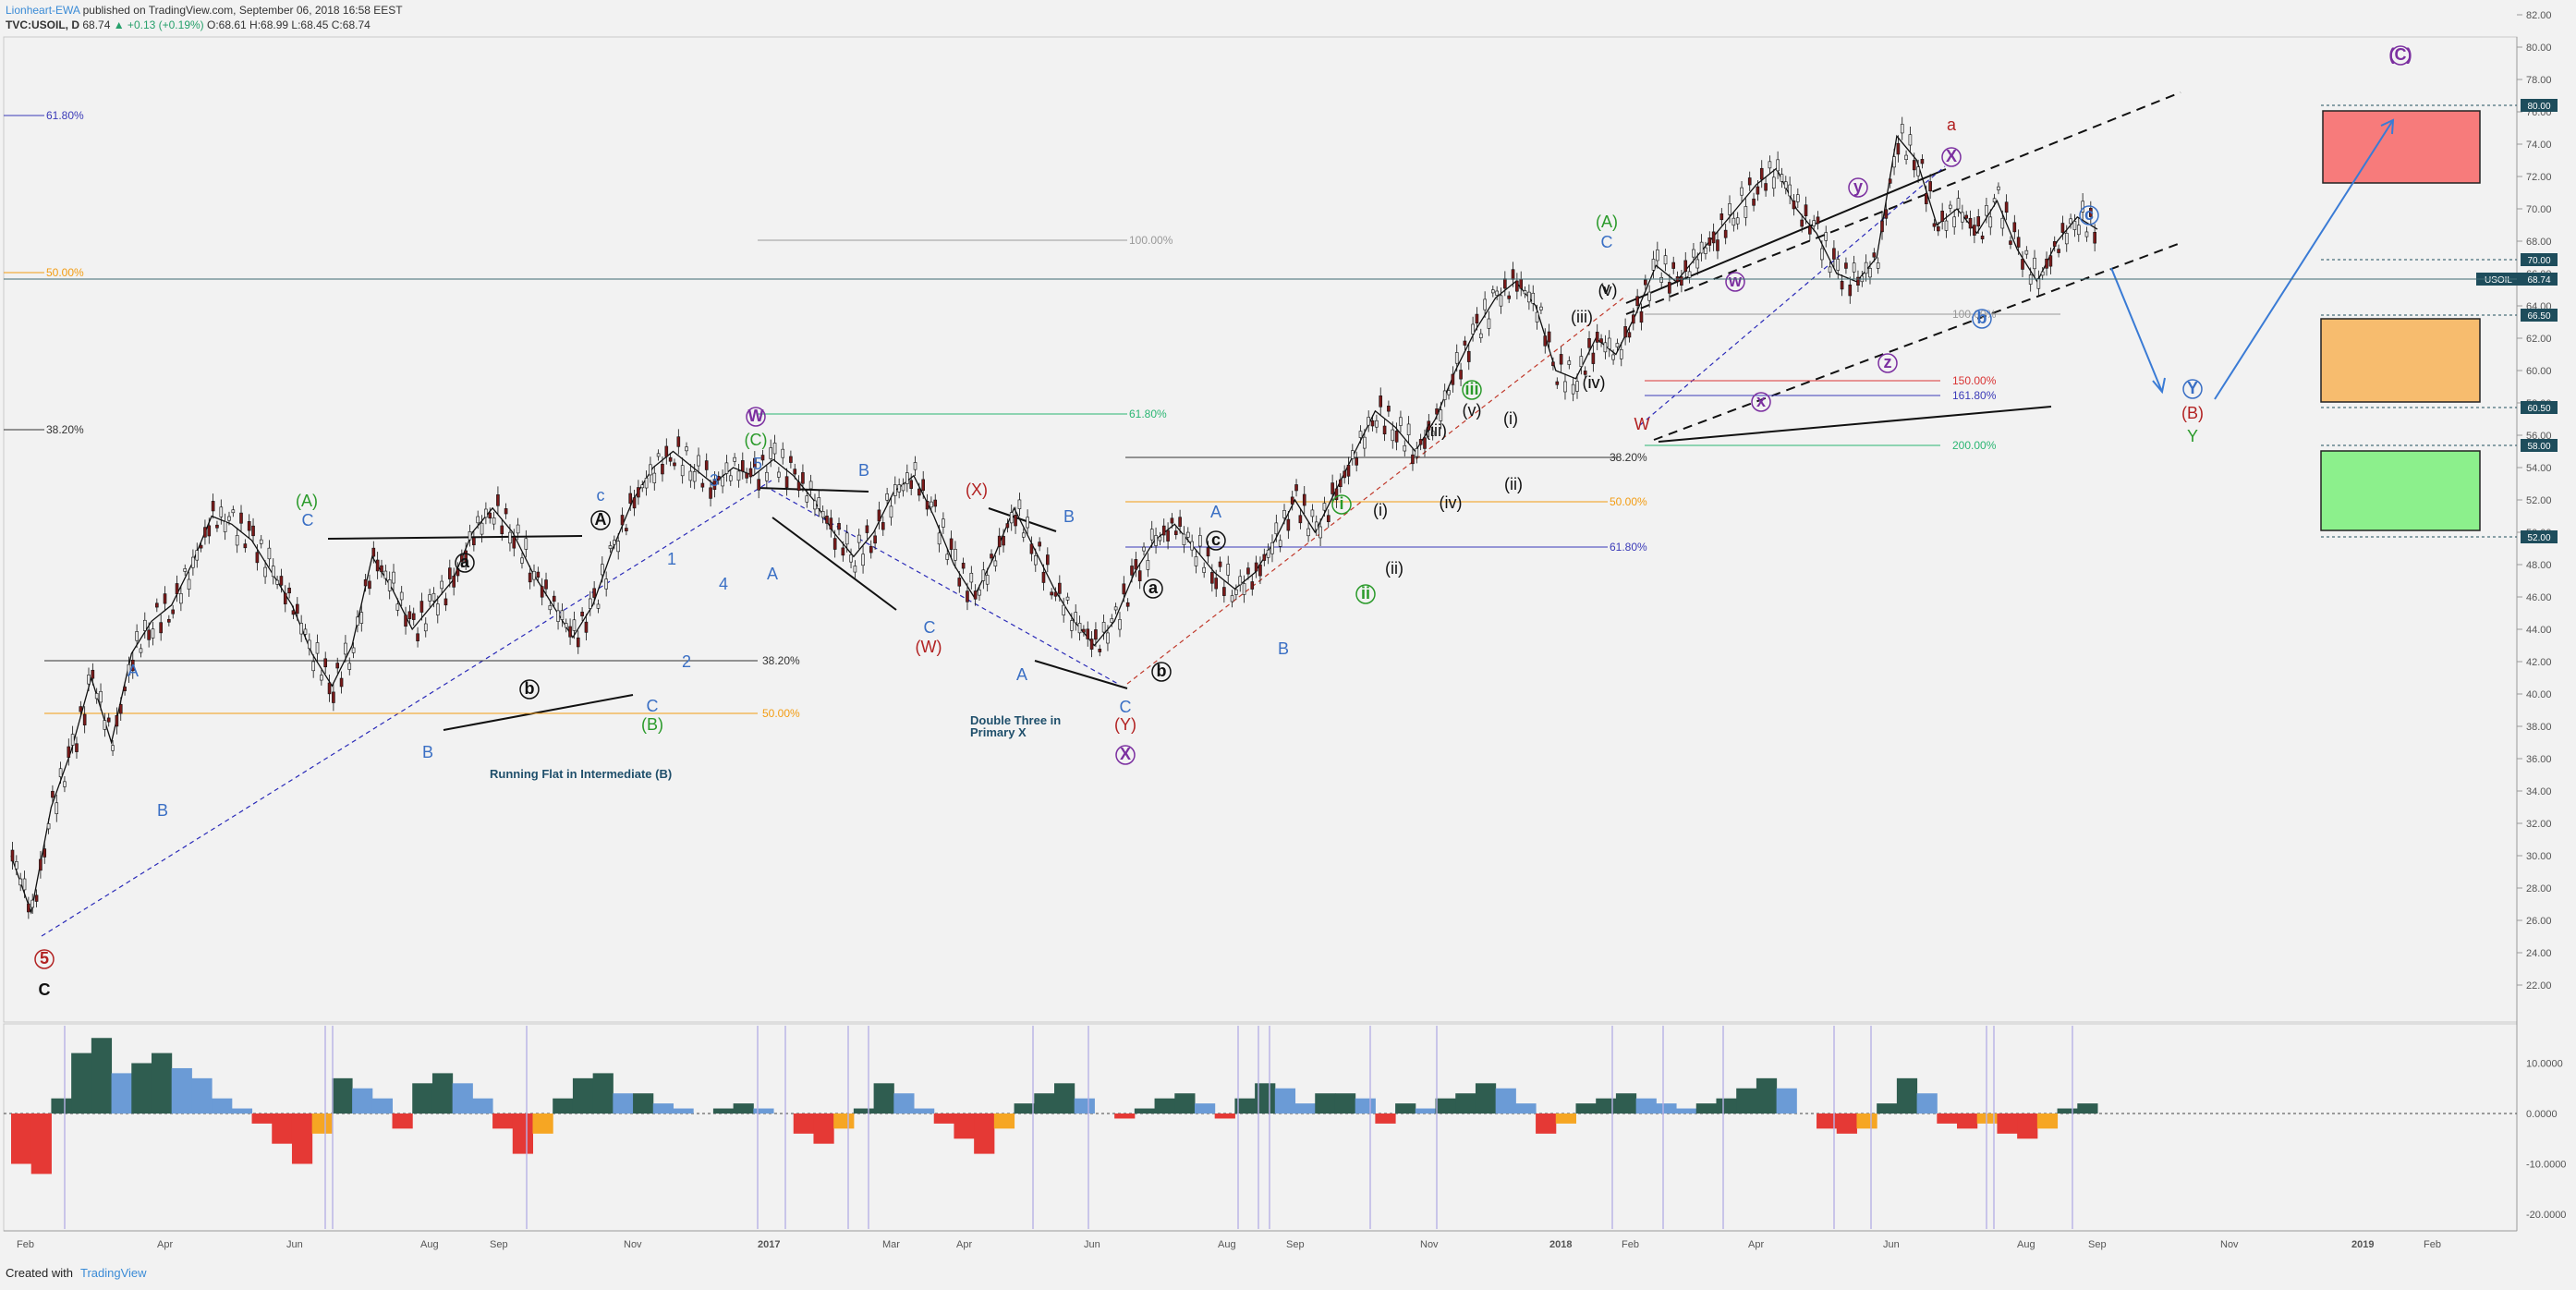 The image size is (2576, 1290). What do you see at coordinates (1628, 457) in the screenshot?
I see `fib-level-label: 38.20%` at bounding box center [1628, 457].